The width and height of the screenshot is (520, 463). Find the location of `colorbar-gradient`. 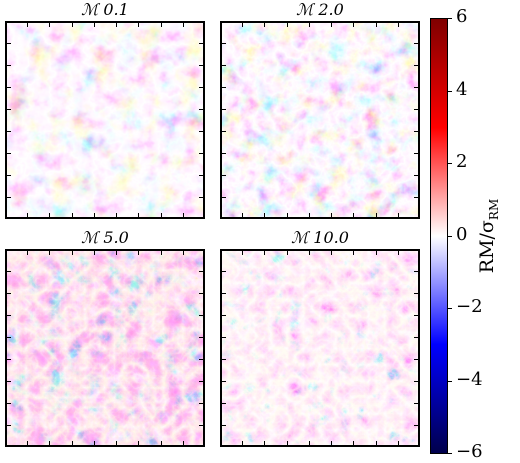

colorbar-gradient is located at coordinates (439, 236).